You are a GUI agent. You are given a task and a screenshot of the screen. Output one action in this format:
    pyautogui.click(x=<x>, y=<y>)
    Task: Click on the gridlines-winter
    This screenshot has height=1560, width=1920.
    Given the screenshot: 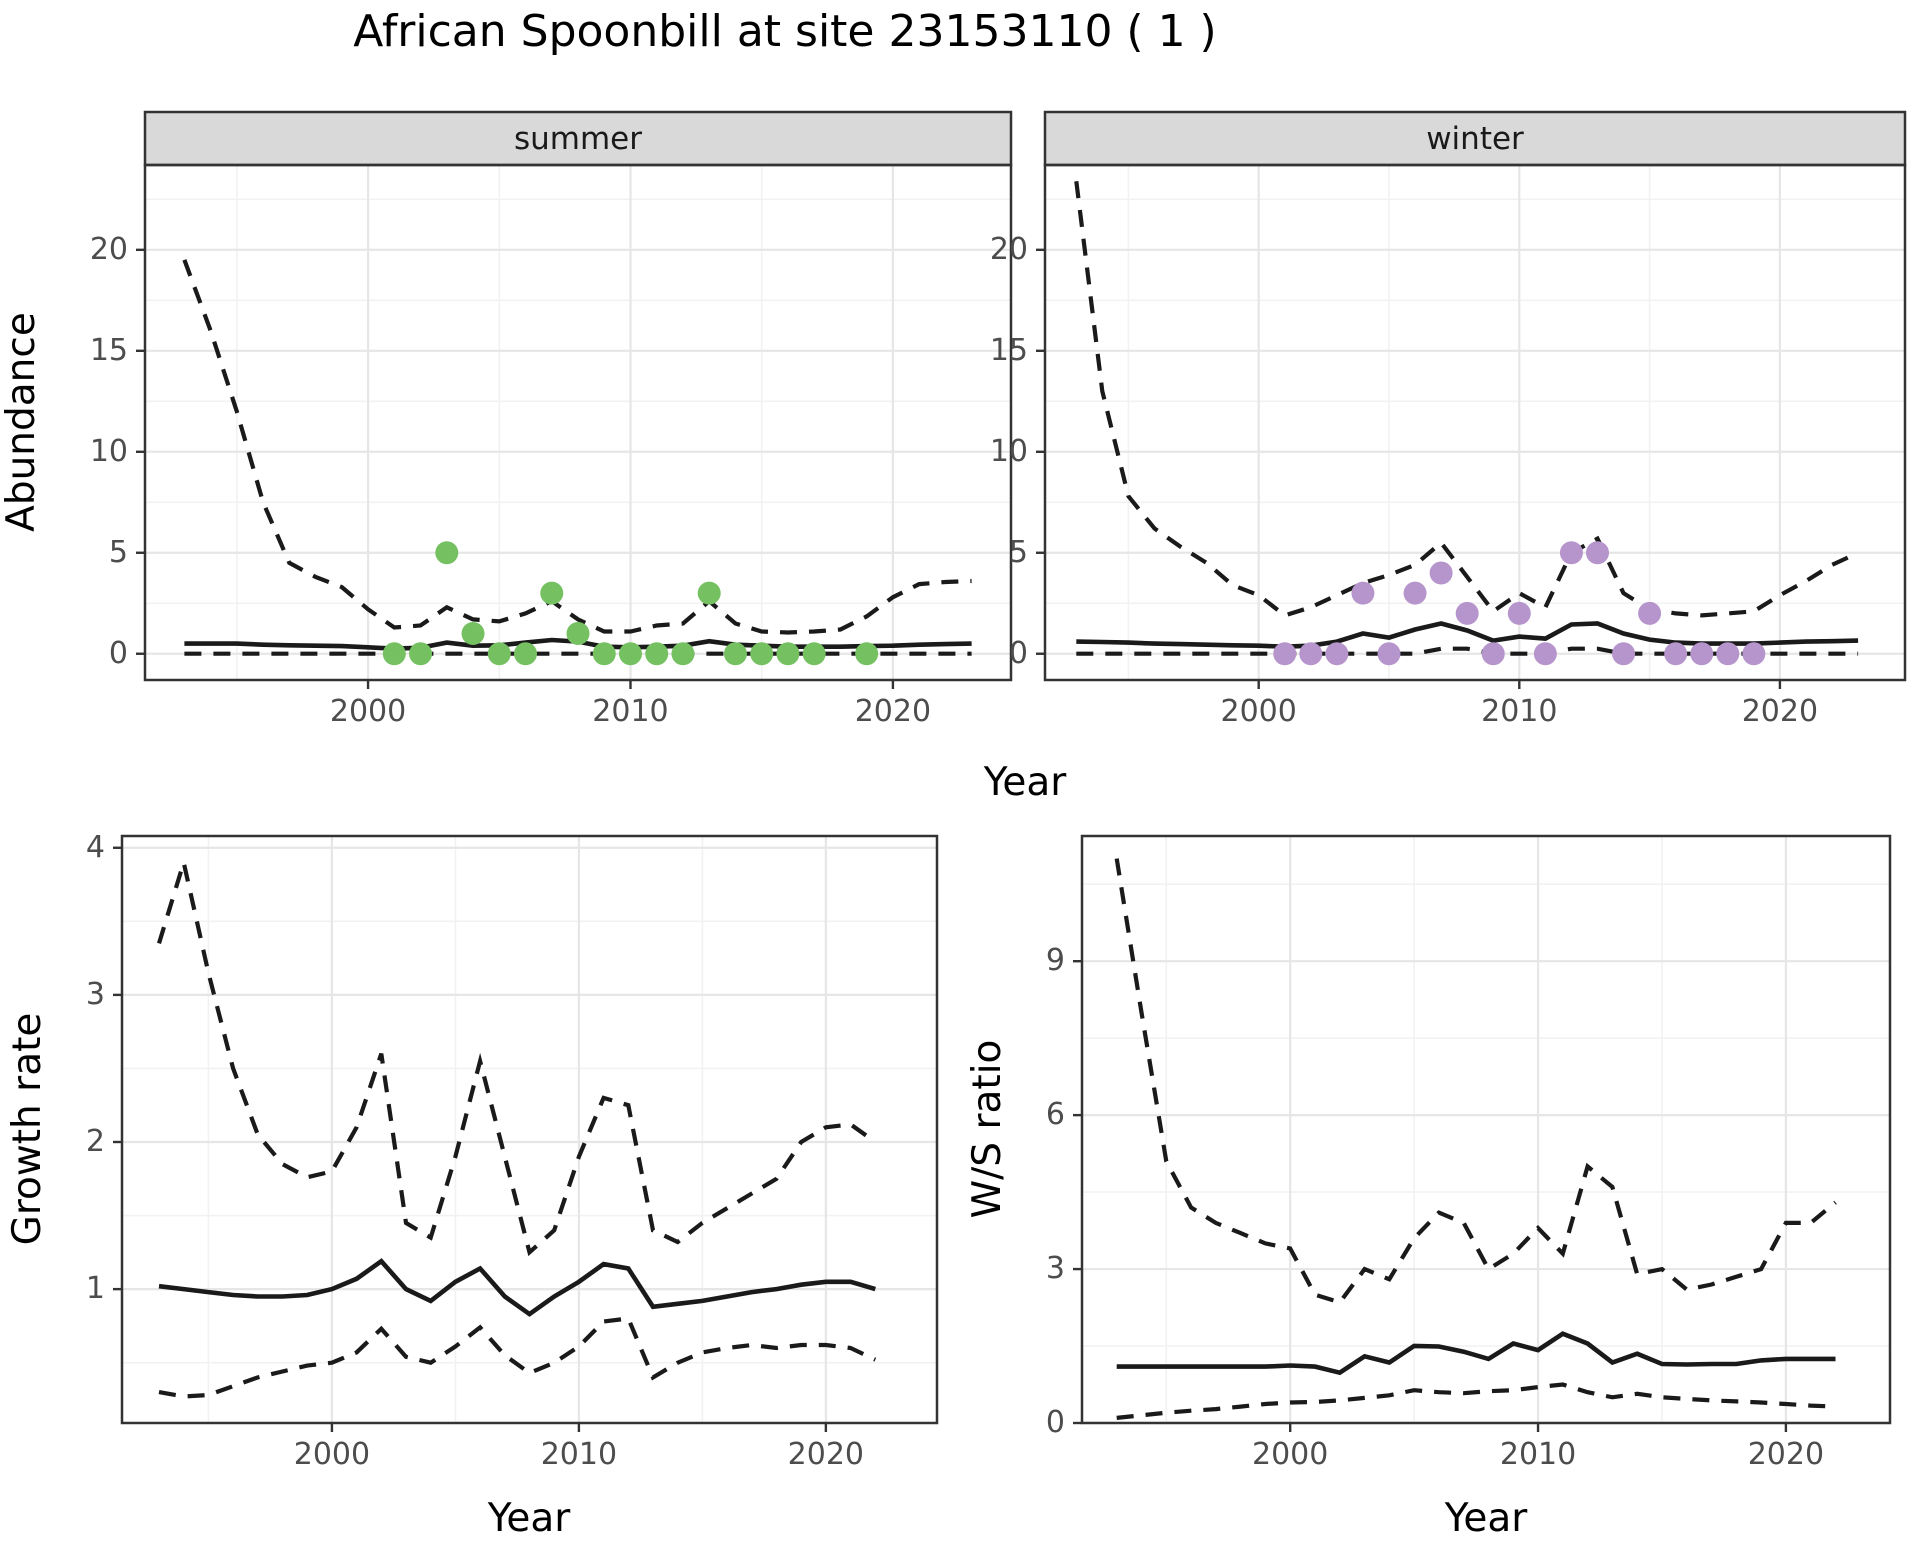 What is the action you would take?
    pyautogui.click(x=1475, y=422)
    